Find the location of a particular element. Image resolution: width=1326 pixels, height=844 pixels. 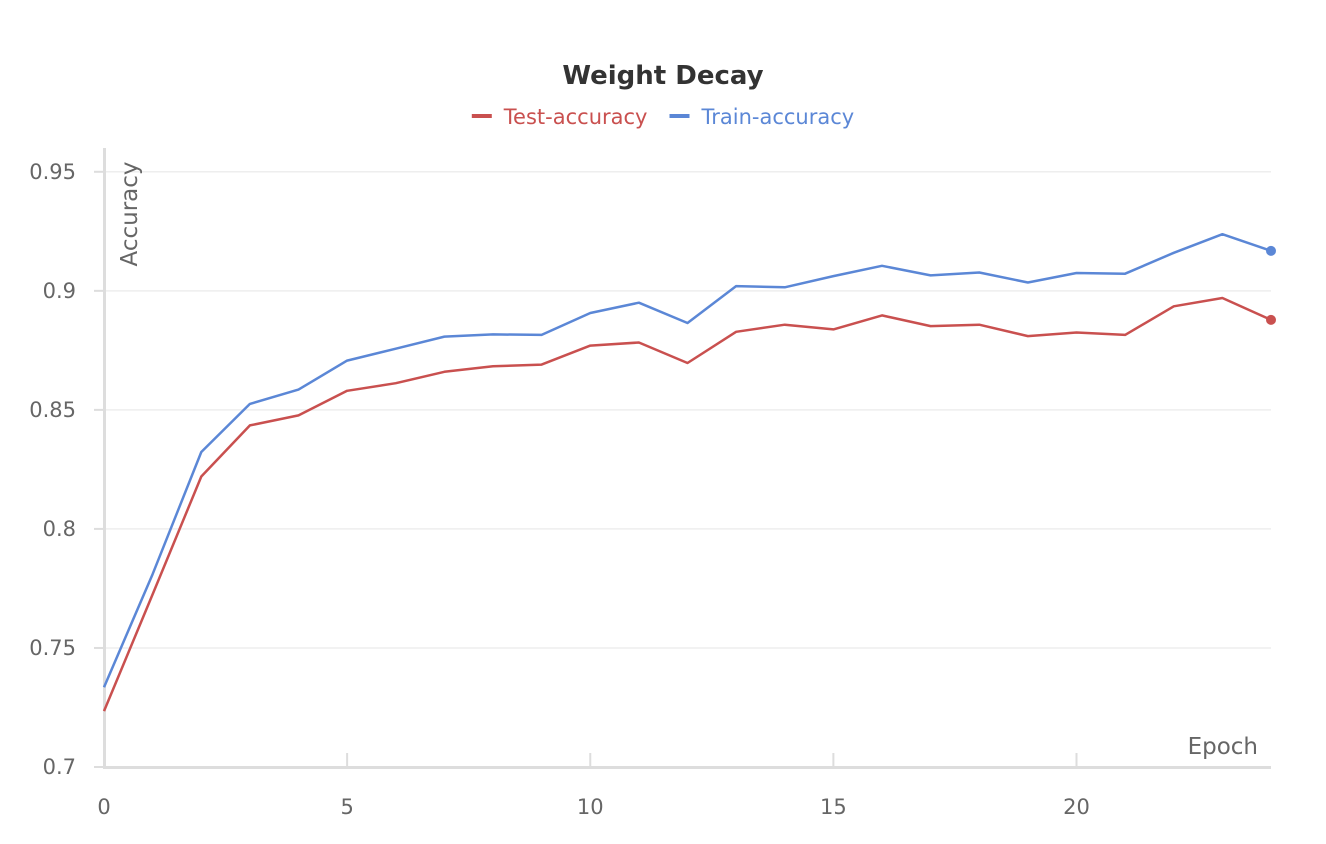

legend-label: Test-accuracy is located at coordinates (575, 117).